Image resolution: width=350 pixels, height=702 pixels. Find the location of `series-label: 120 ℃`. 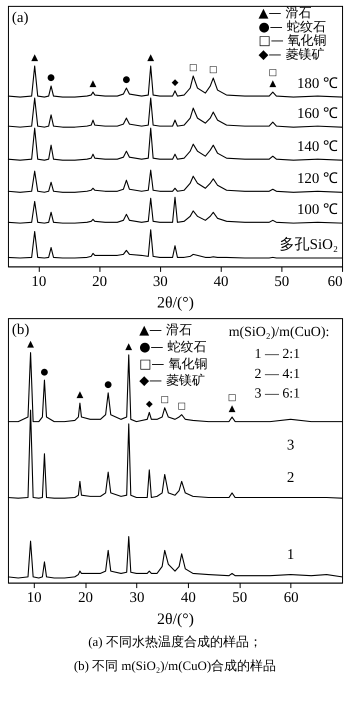

series-label: 120 ℃ is located at coordinates (317, 179).